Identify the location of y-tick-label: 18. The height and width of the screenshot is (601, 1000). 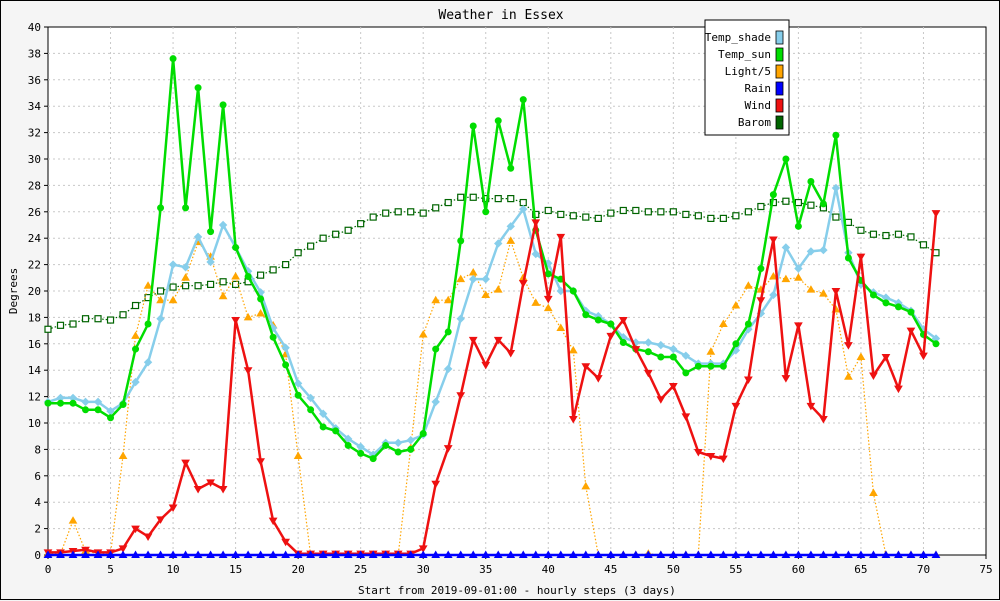
(34, 317).